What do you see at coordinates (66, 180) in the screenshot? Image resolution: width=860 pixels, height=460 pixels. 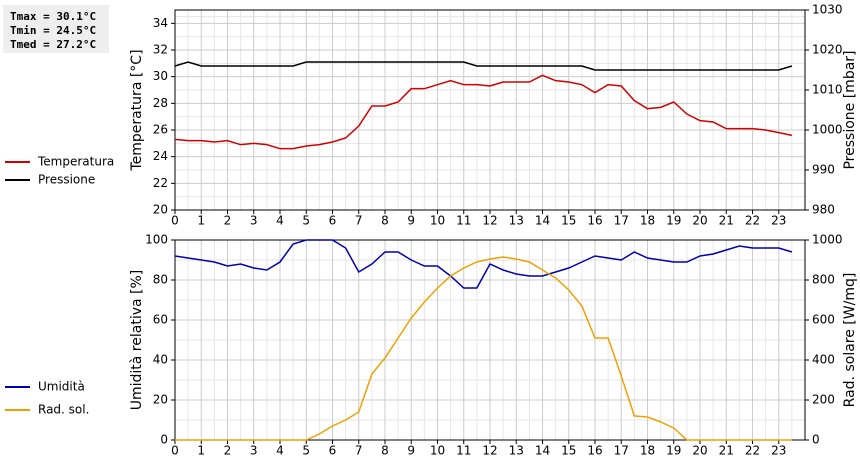 I see `legend-label: Pressione` at bounding box center [66, 180].